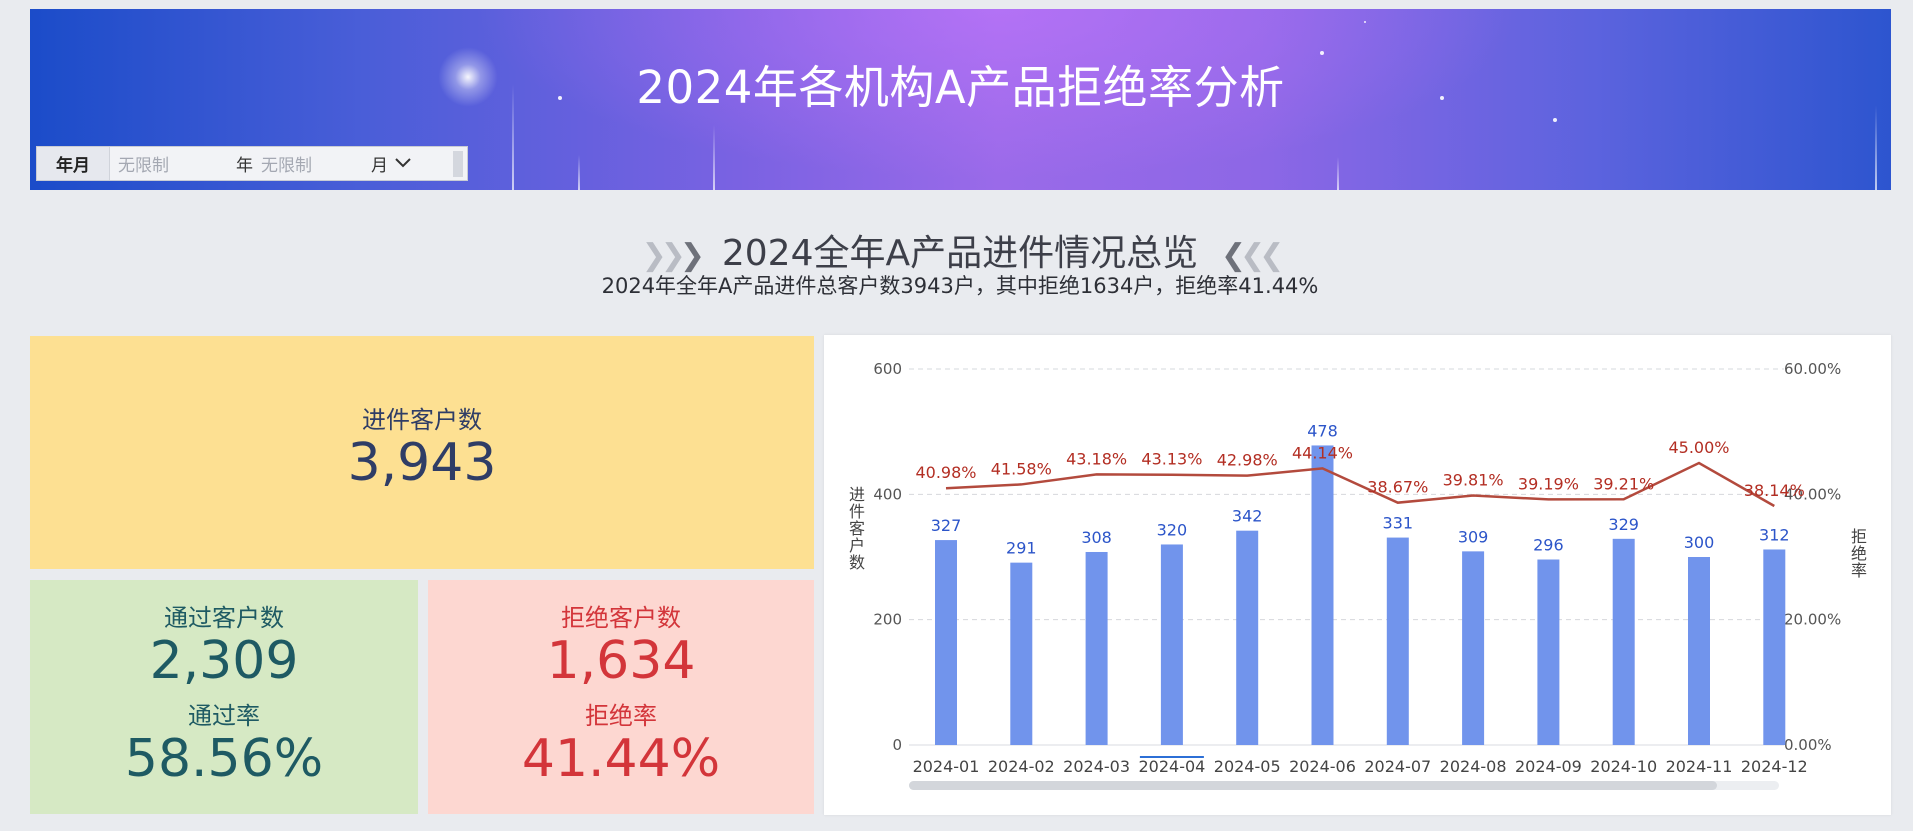 This screenshot has width=1913, height=831. What do you see at coordinates (887, 369) in the screenshot?
I see `y-left-tick-label: 600` at bounding box center [887, 369].